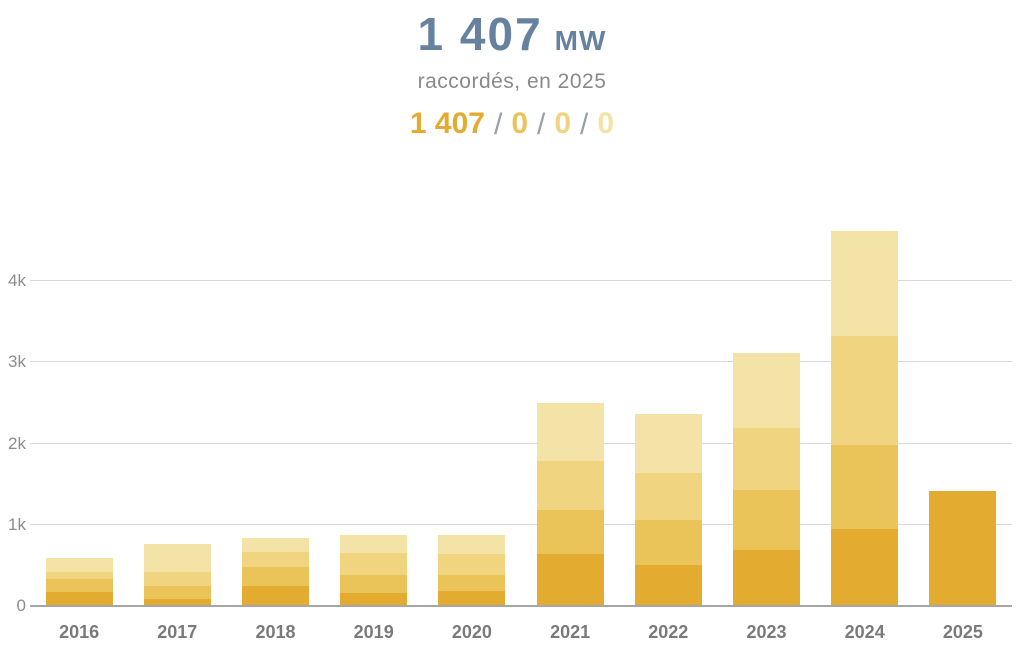  Describe the element at coordinates (275, 545) in the screenshot. I see `bar-segment-2018-segment-4-lightest` at that location.